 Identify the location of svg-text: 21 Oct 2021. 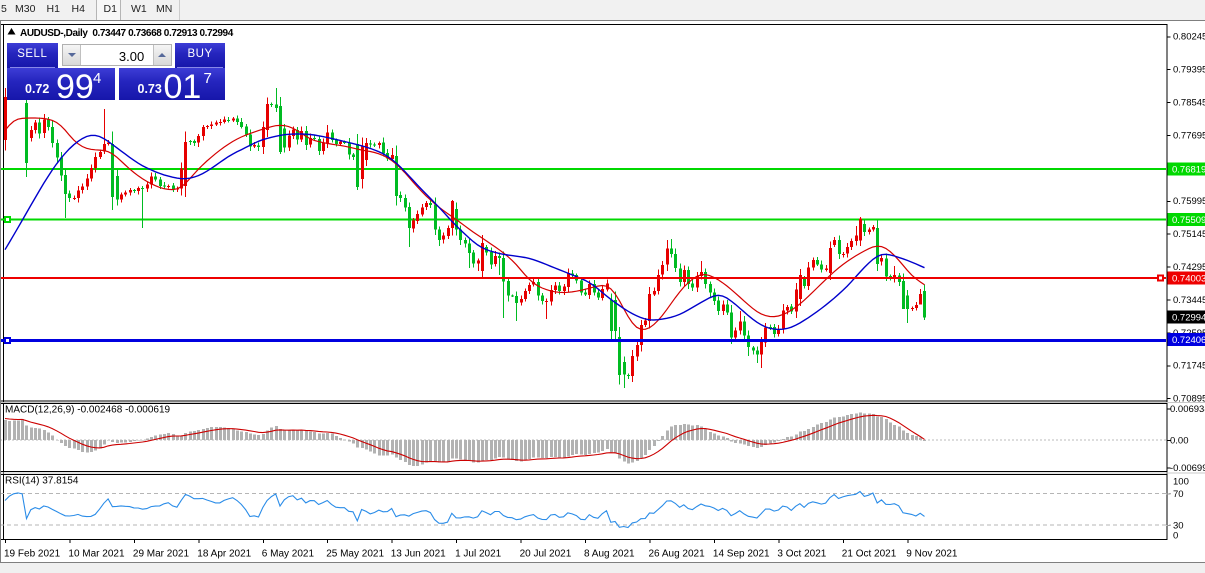
(869, 554).